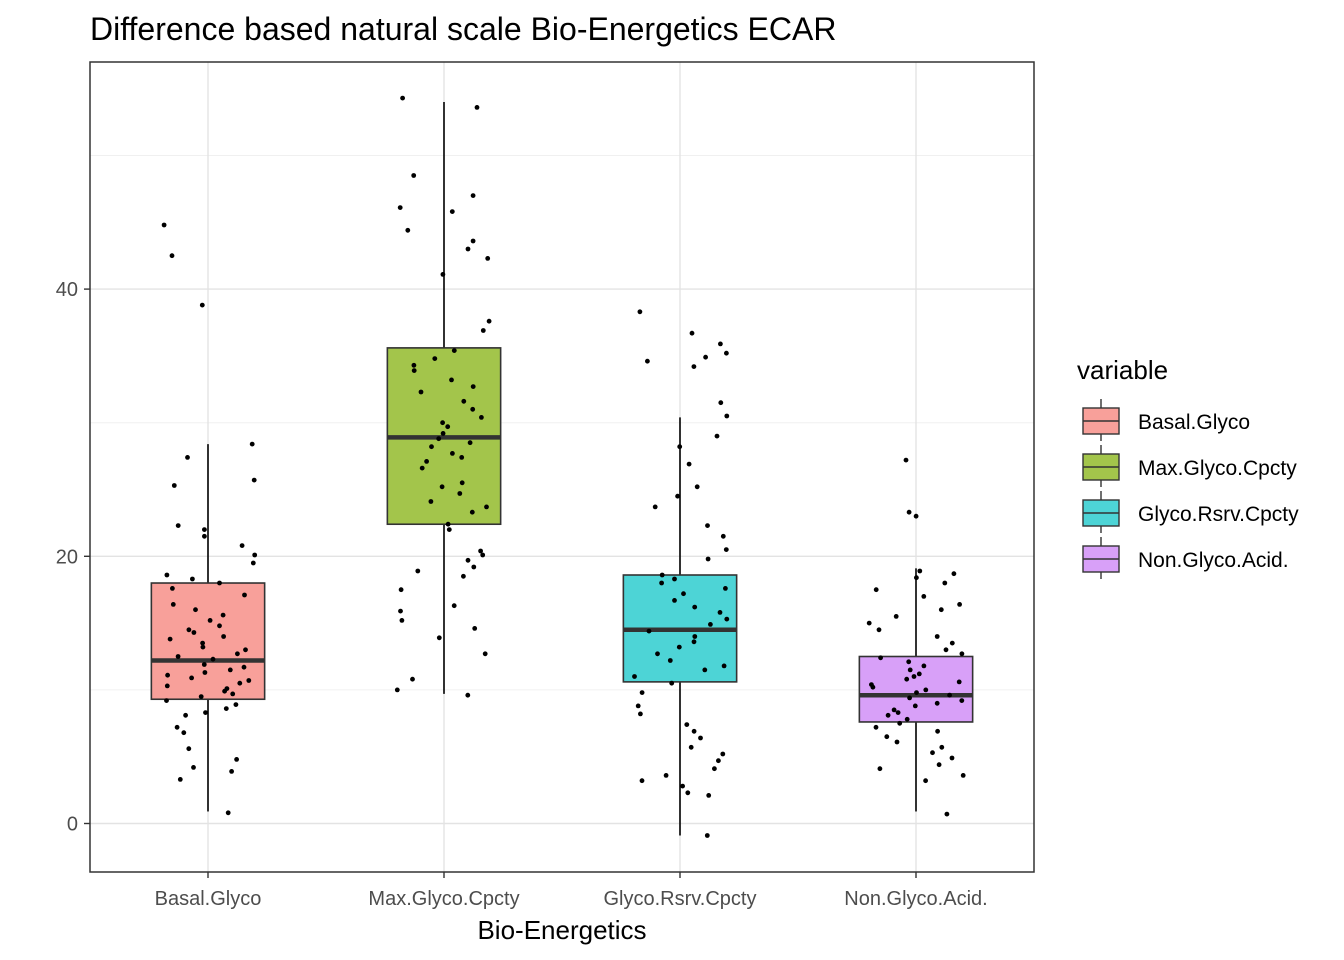 The image size is (1344, 960). Describe the element at coordinates (72, 825) in the screenshot. I see `y-tick-label: 0` at that location.